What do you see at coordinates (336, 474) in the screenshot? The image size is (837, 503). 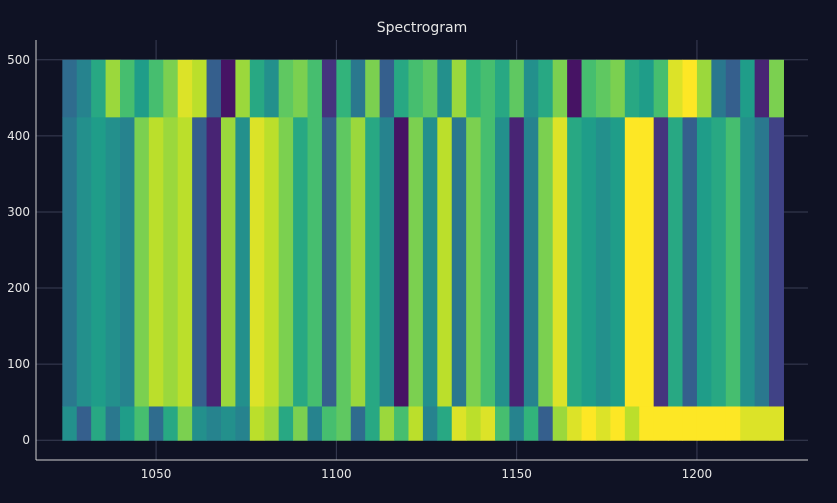 I see `x-tick-label: 1100` at bounding box center [336, 474].